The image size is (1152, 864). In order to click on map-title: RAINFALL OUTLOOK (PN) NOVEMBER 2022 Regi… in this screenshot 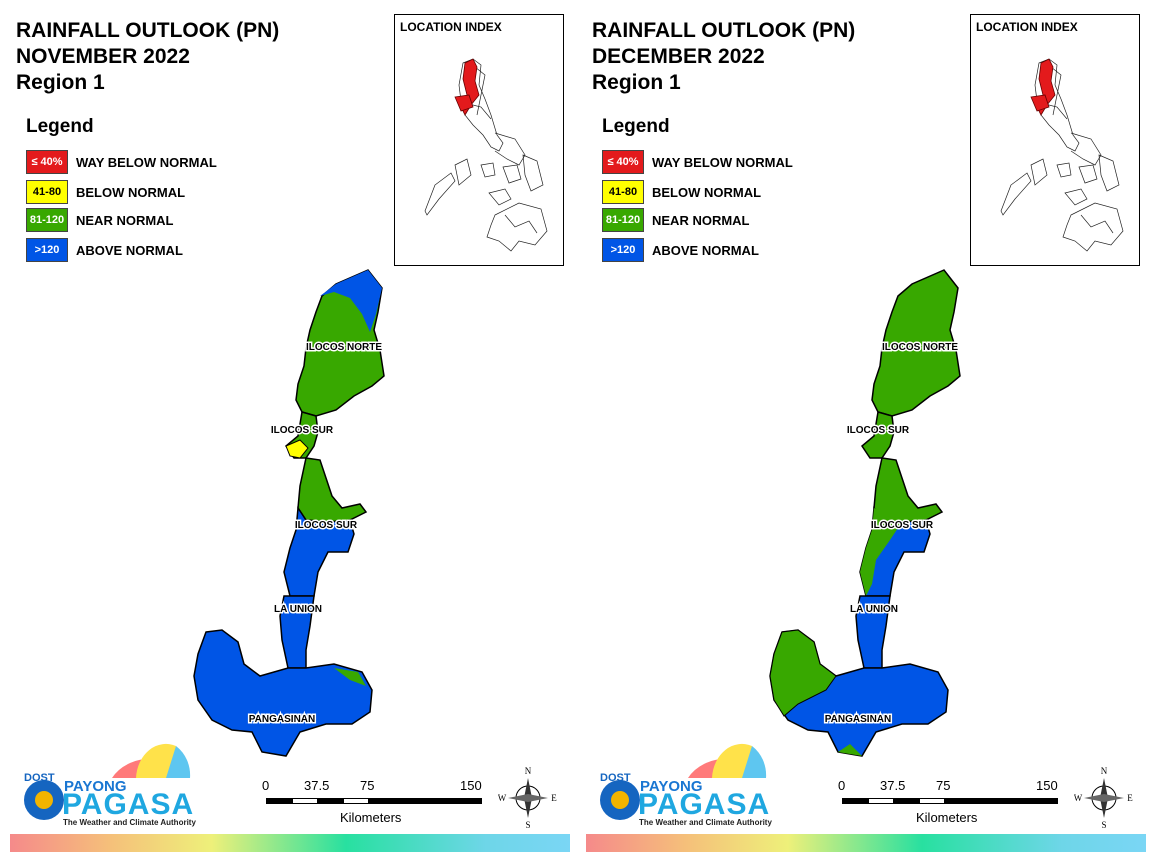, I will do `click(147, 57)`.